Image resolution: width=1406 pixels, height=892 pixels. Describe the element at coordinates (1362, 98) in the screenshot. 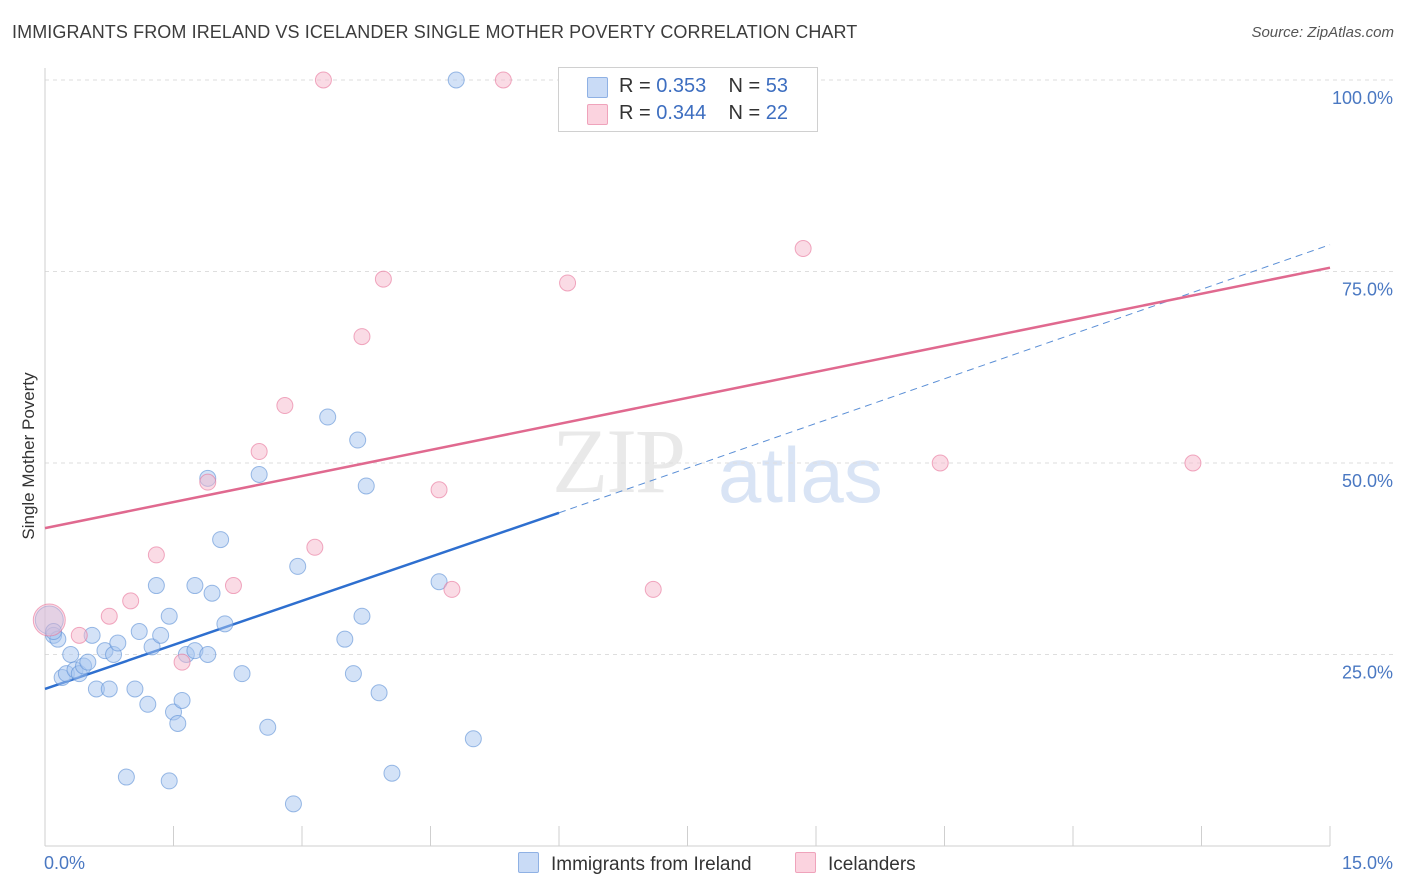

I see `y-tick-label: 100.0%` at that location.